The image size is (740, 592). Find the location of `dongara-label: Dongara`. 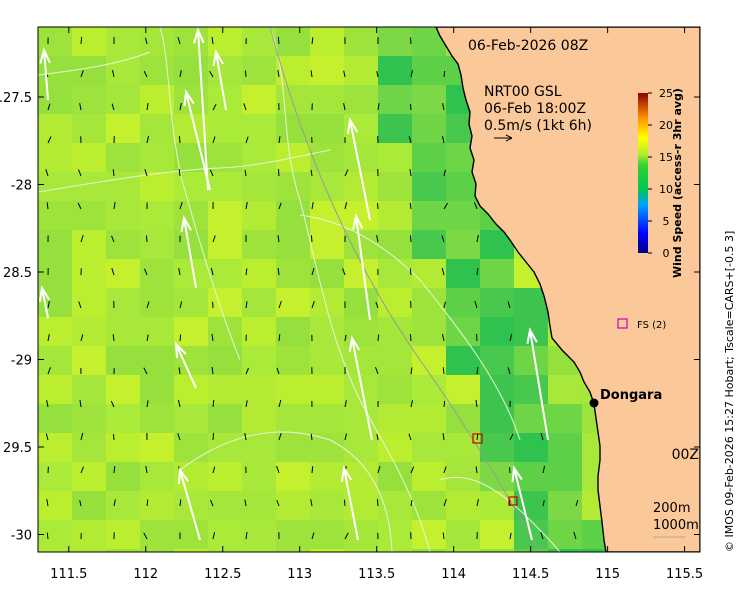

dongara-label: Dongara is located at coordinates (631, 395).